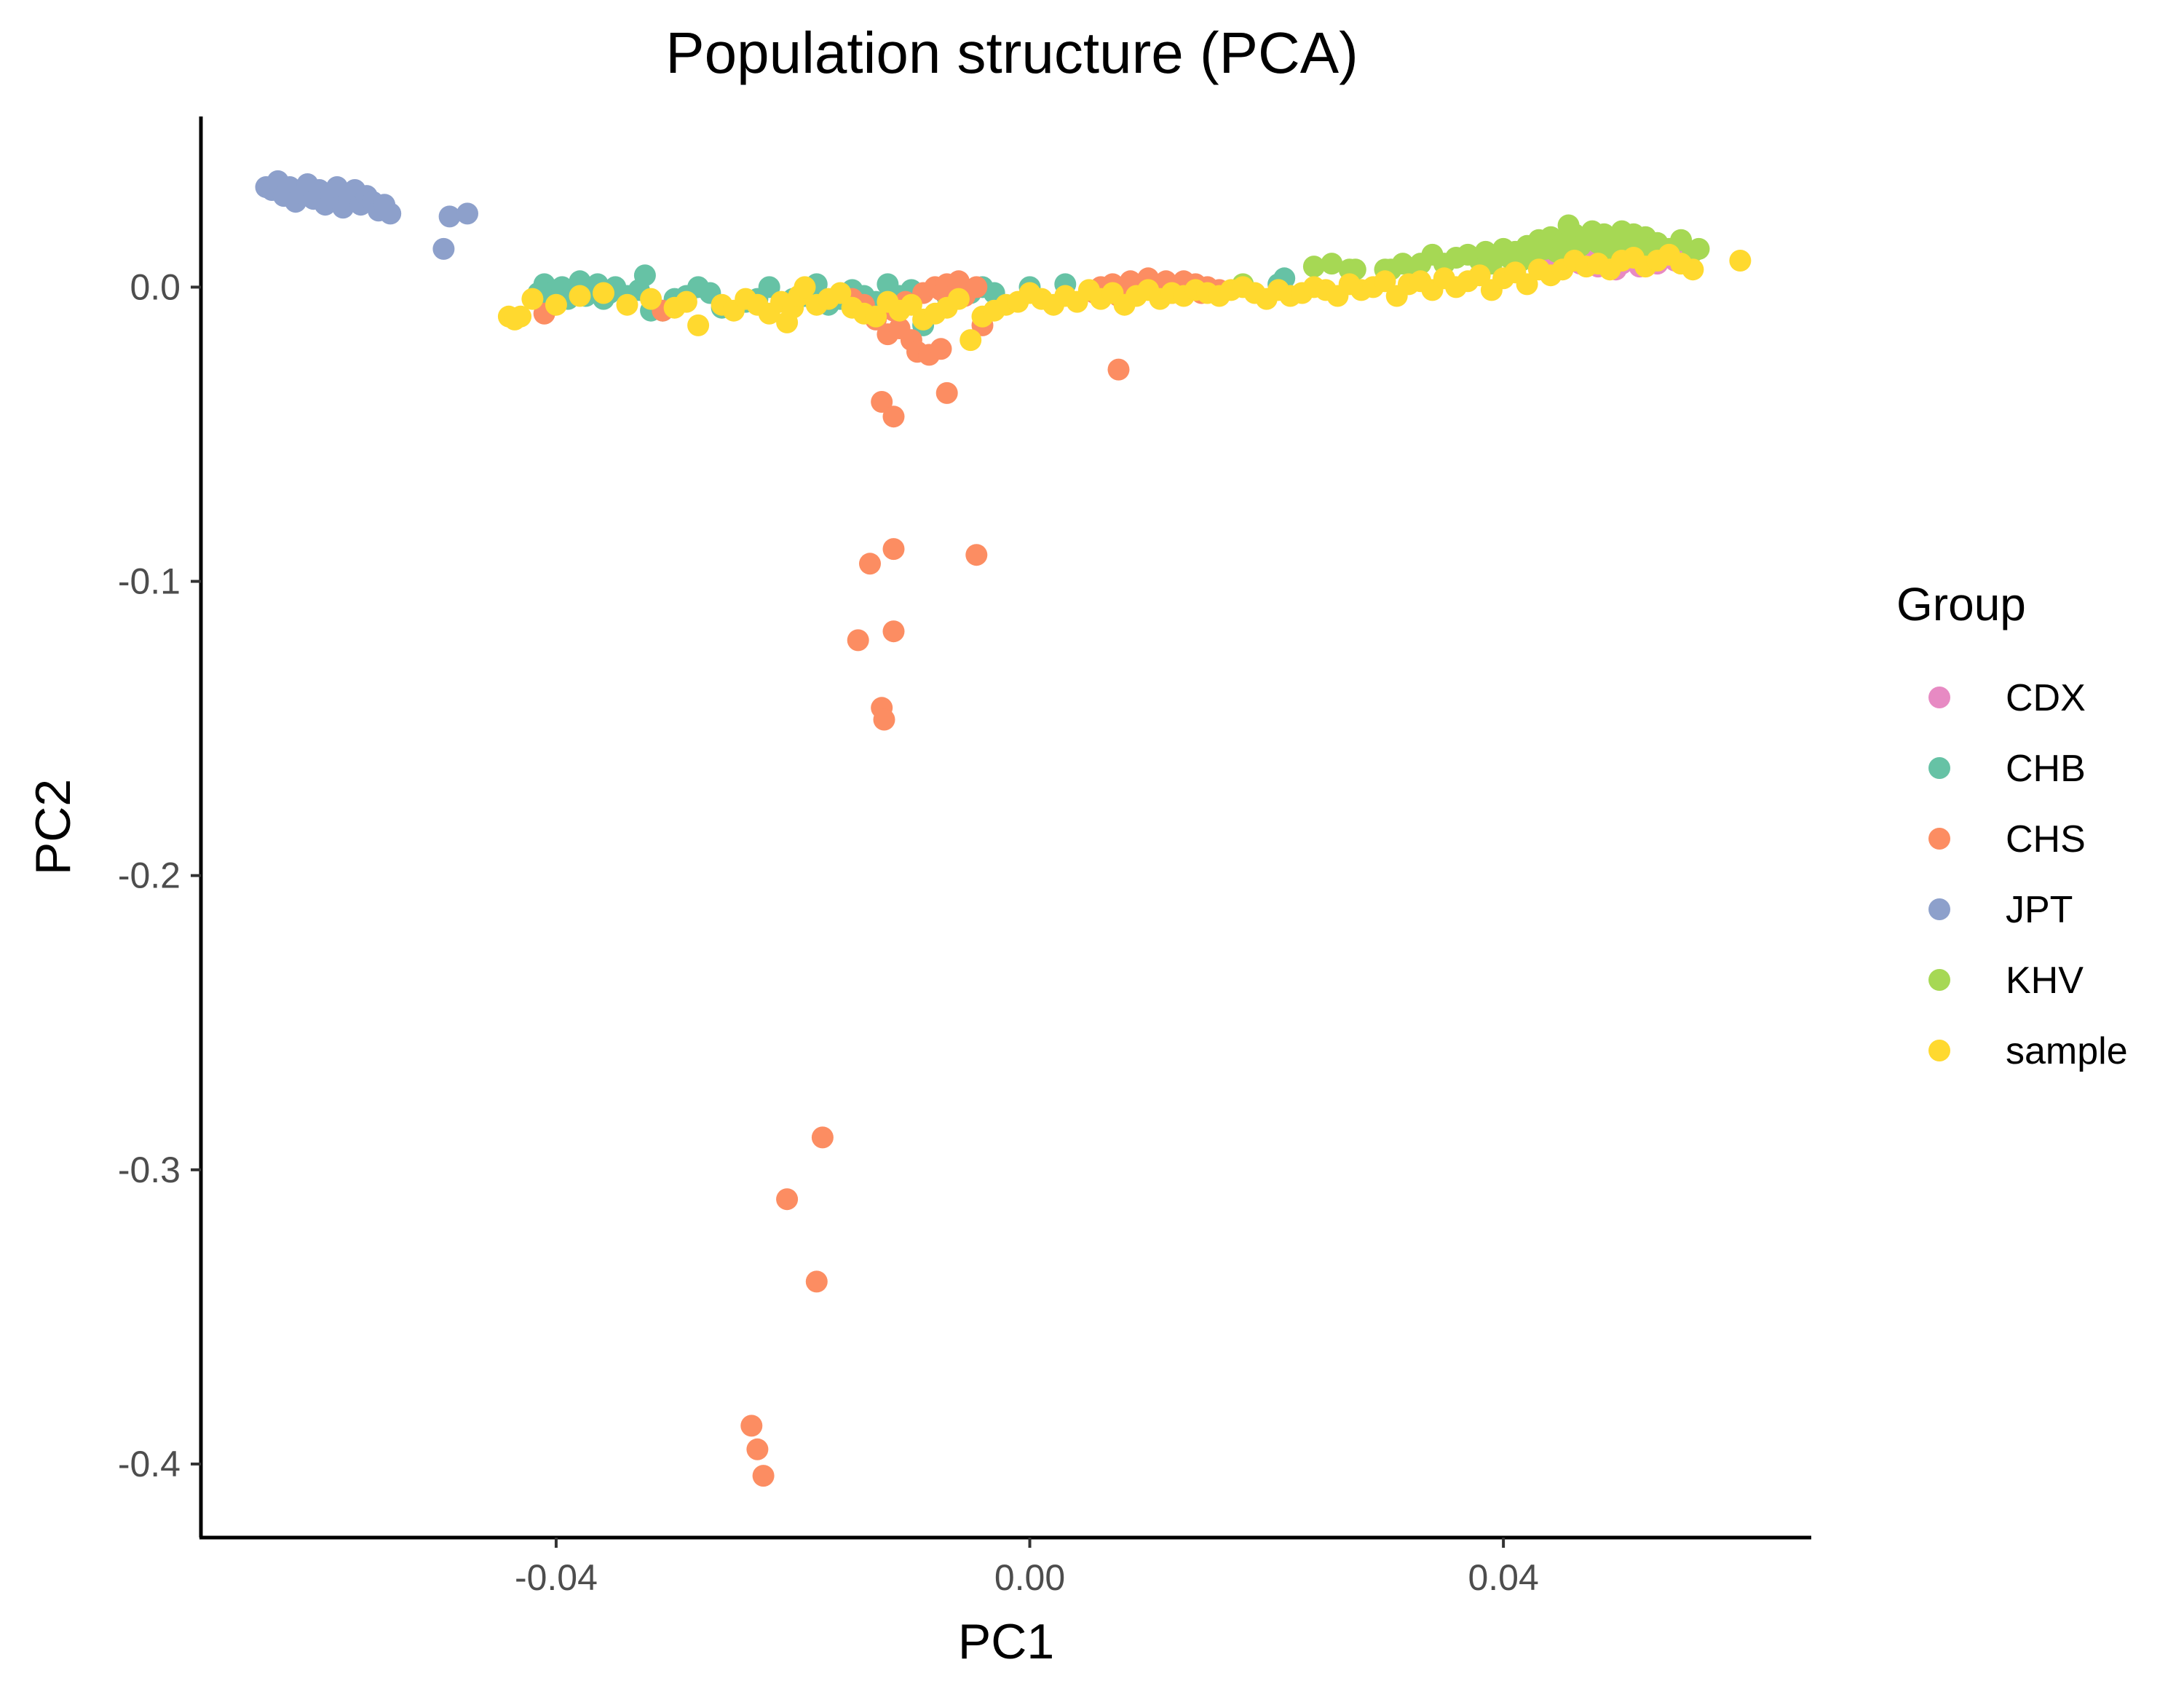 Image resolution: width=2184 pixels, height=1689 pixels. Describe the element at coordinates (2000, 910) in the screenshot. I see `legend-item-JPT: JPT` at that location.